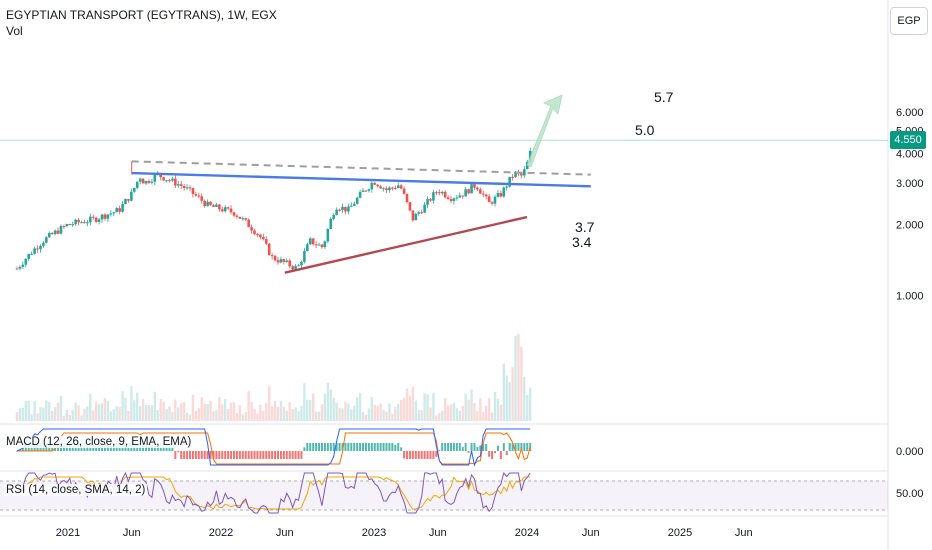  What do you see at coordinates (909, 21) in the screenshot?
I see `currency-button: EGP` at bounding box center [909, 21].